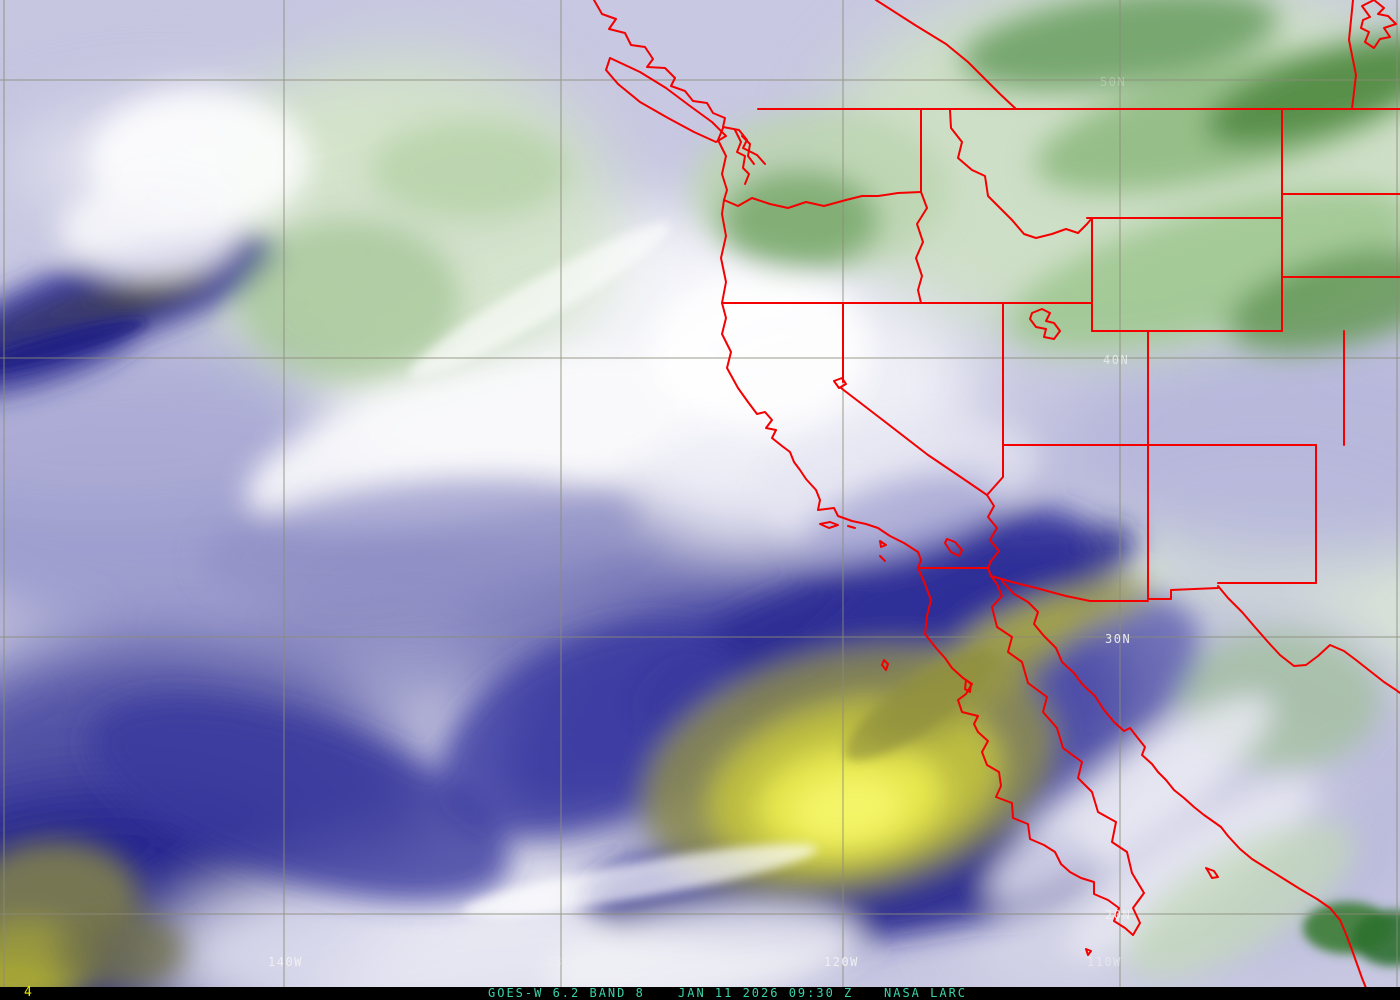  I want to click on label-50n: 50N, so click(1113, 82).